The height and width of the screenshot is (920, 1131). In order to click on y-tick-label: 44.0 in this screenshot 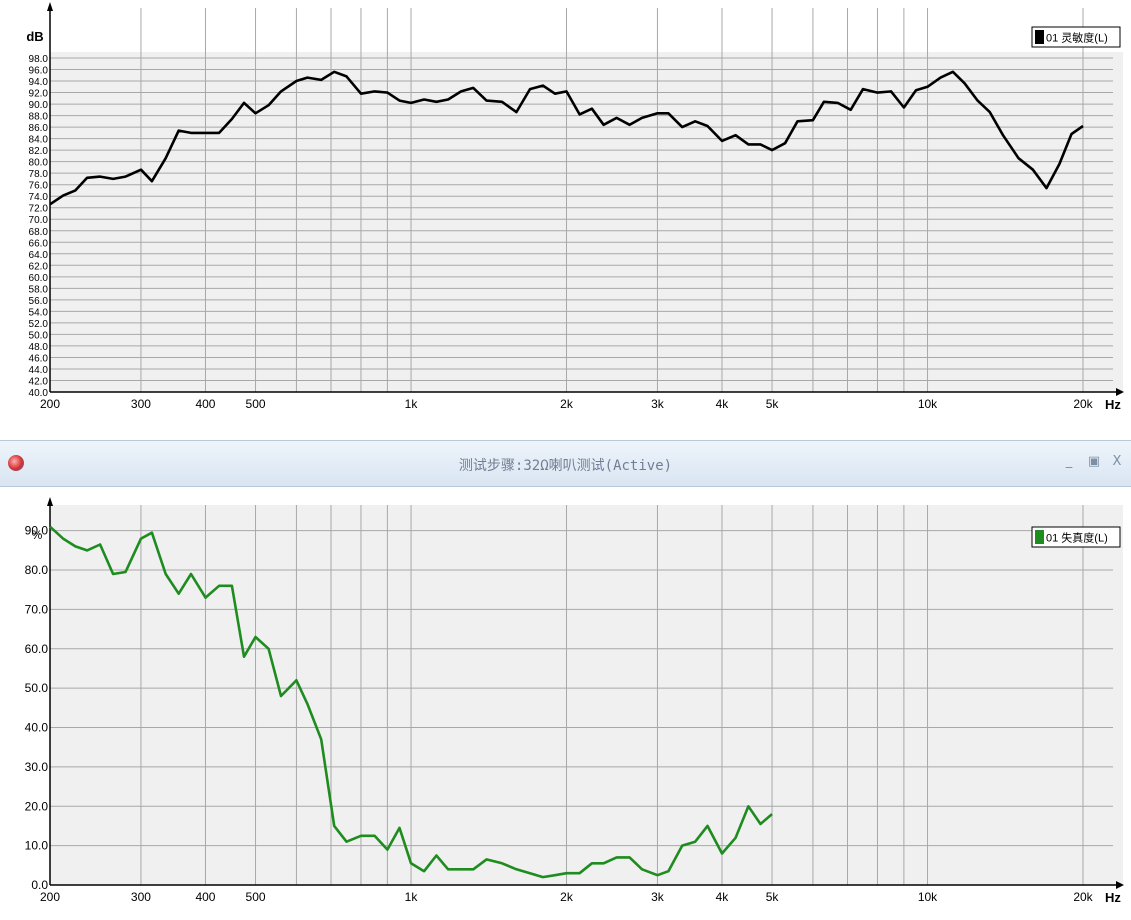, I will do `click(39, 370)`.